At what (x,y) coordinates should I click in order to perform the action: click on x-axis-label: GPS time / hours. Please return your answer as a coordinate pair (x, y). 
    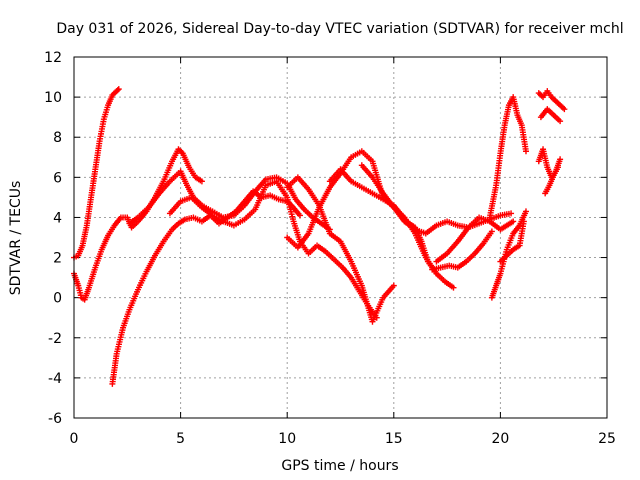
    Looking at the image, I should click on (339, 466).